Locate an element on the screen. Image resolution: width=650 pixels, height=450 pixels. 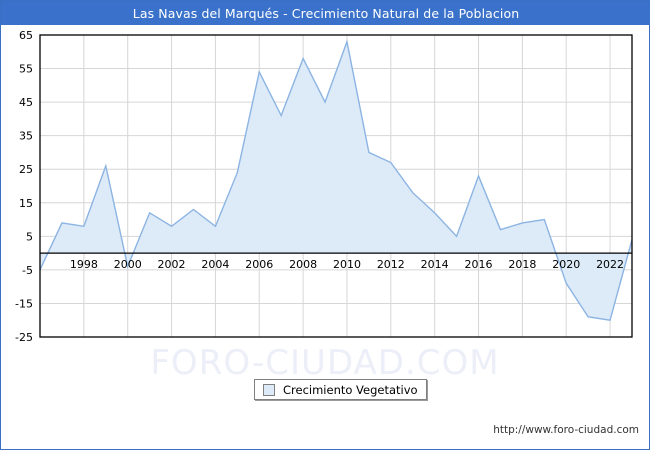
x-axis-tick-label: 2006 is located at coordinates (259, 264).